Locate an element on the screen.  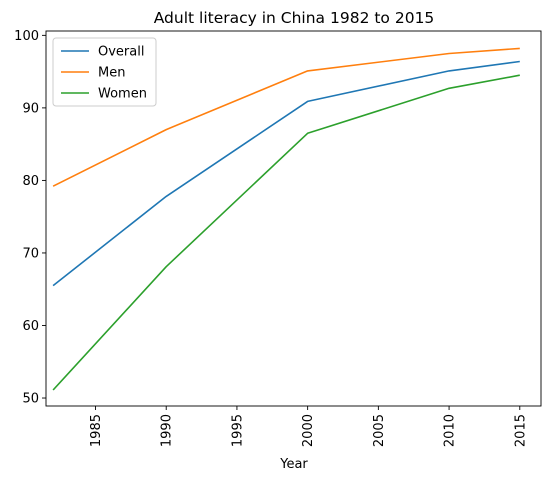
x-tick-label: 1990 is located at coordinates (167, 430).